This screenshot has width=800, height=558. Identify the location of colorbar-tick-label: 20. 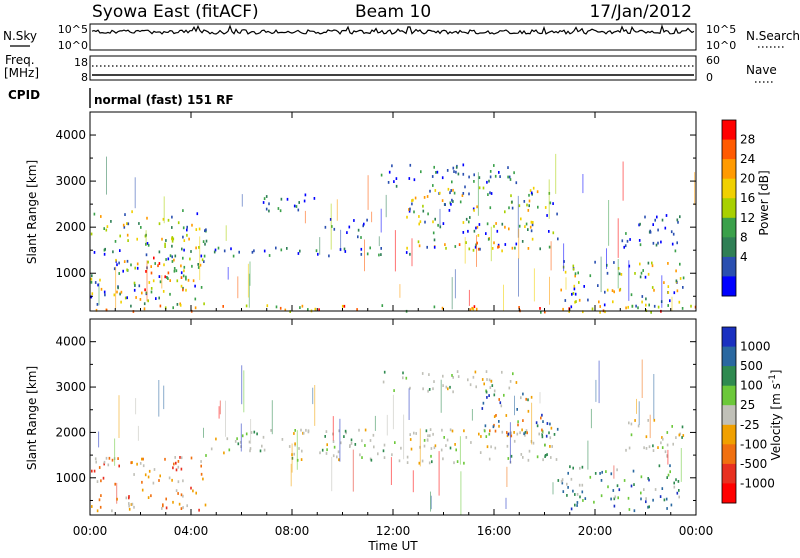
(747, 179).